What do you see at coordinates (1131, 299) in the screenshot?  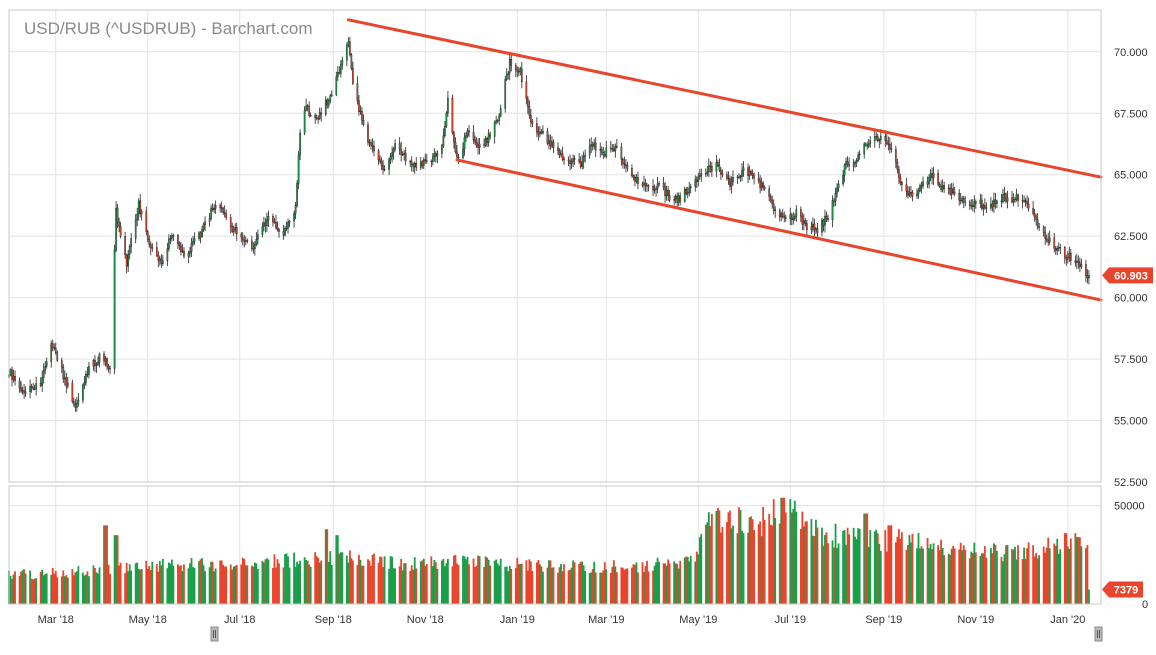 I see `y-tick-label: 60.000` at bounding box center [1131, 299].